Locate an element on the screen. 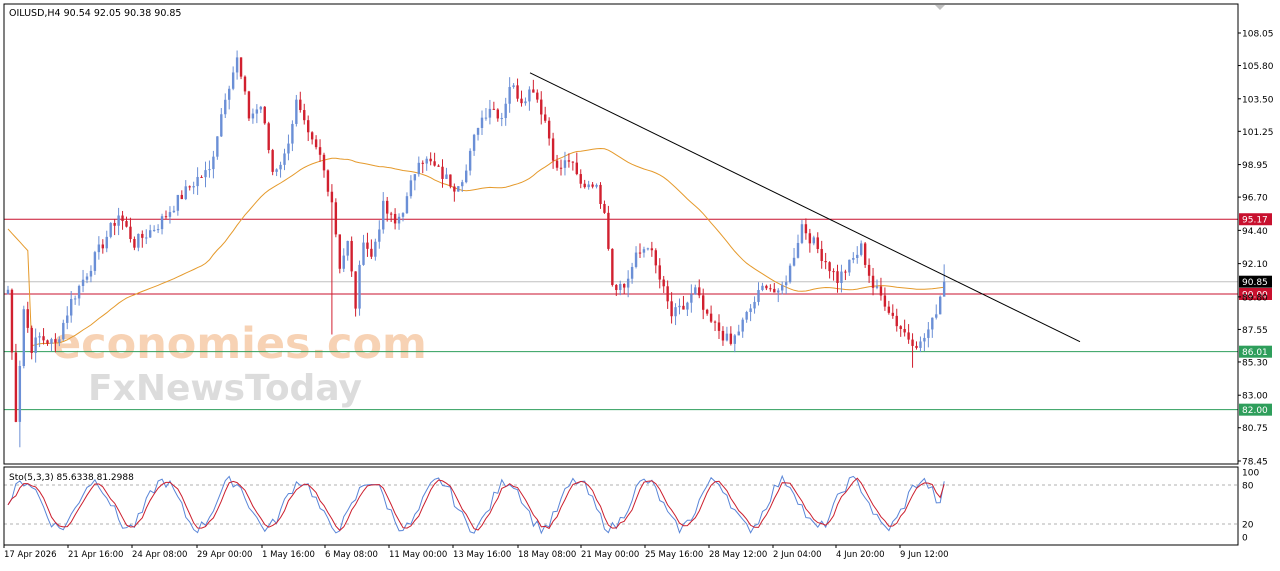 The image size is (1280, 571). x-tick-label: 24 Apr 08:00 is located at coordinates (159, 555).